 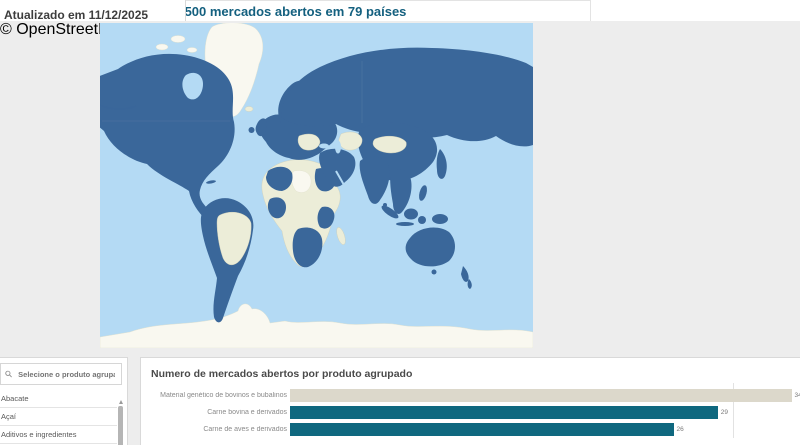 What do you see at coordinates (389, 144) in the screenshot?
I see `mongolia` at bounding box center [389, 144].